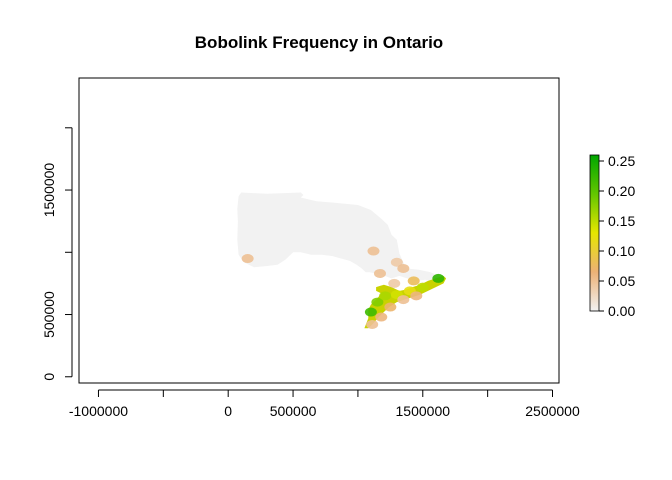 This screenshot has width=672, height=480. What do you see at coordinates (98, 411) in the screenshot?
I see `x-tick-label-0: -1000000` at bounding box center [98, 411].